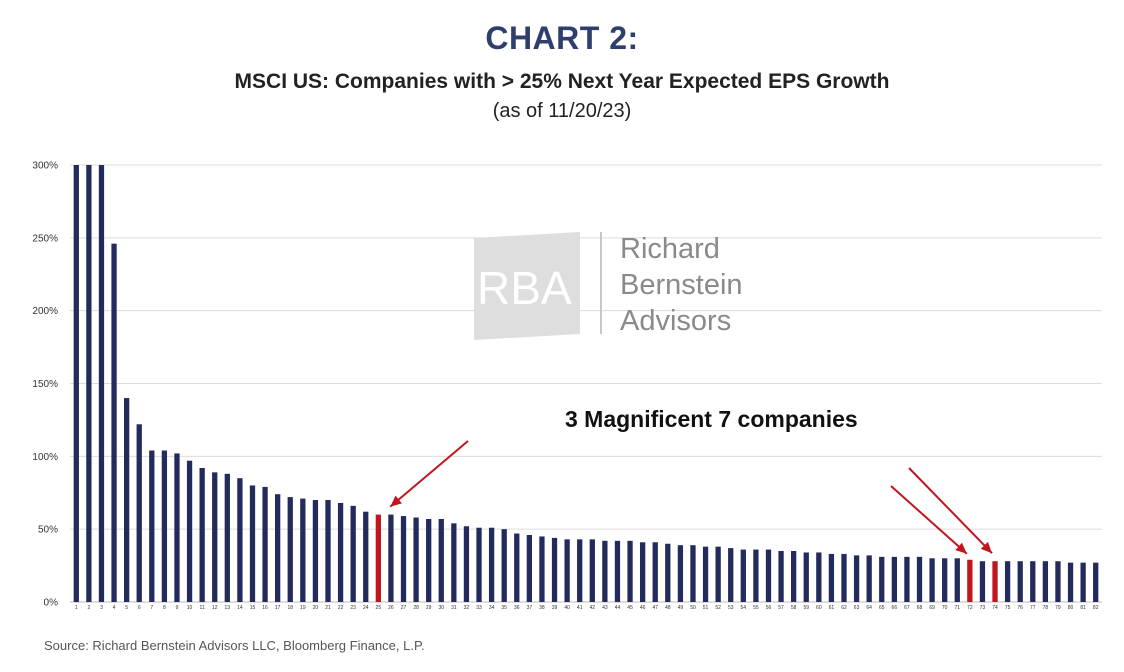 Image resolution: width=1124 pixels, height=672 pixels. What do you see at coordinates (278, 608) in the screenshot?
I see `x-tick-label: 17` at bounding box center [278, 608].